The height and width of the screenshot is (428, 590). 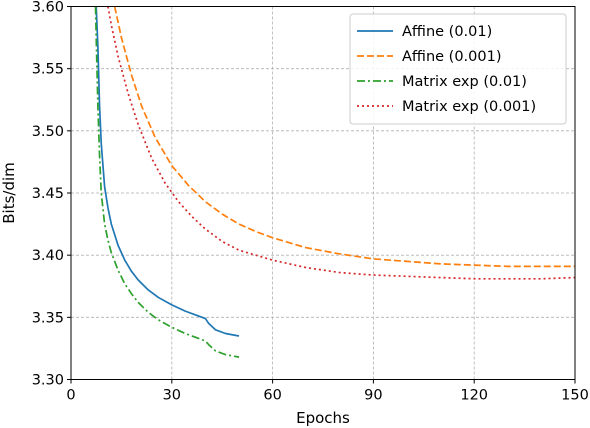 I want to click on x-tick-label: 90, so click(x=373, y=396).